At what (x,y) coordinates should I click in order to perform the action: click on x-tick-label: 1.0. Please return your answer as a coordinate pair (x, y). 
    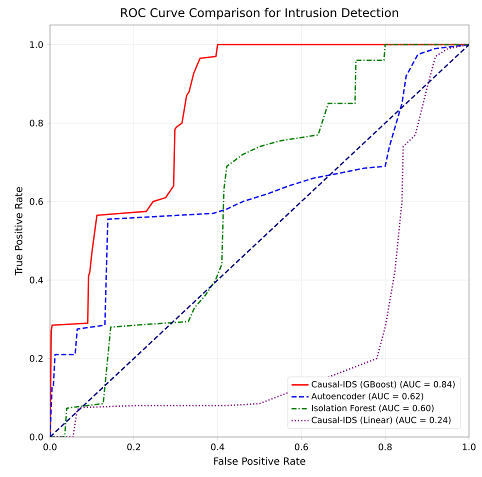
    Looking at the image, I should click on (469, 447).